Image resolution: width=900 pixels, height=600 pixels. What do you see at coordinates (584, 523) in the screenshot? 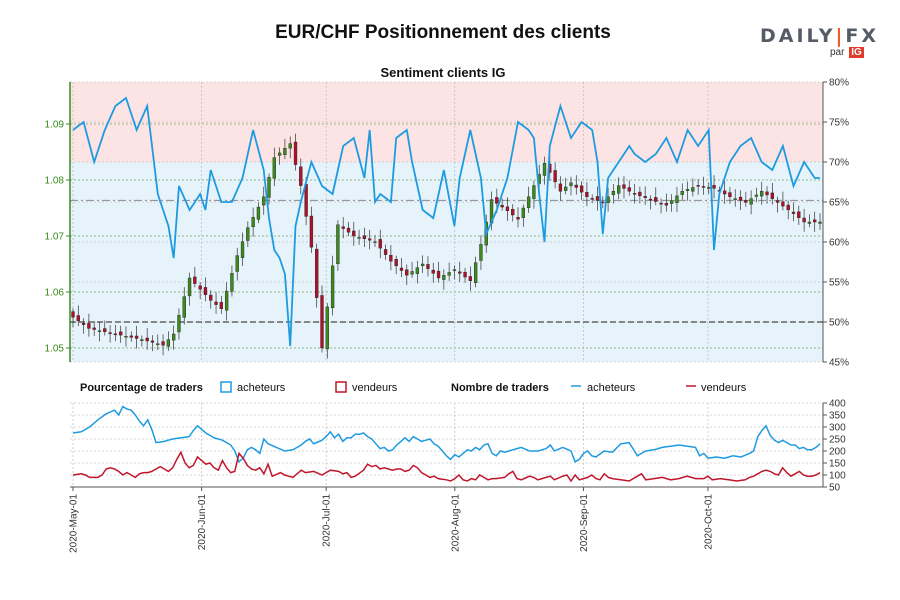
I see `date-tick-label: 2020-Sep-01` at bounding box center [584, 523].